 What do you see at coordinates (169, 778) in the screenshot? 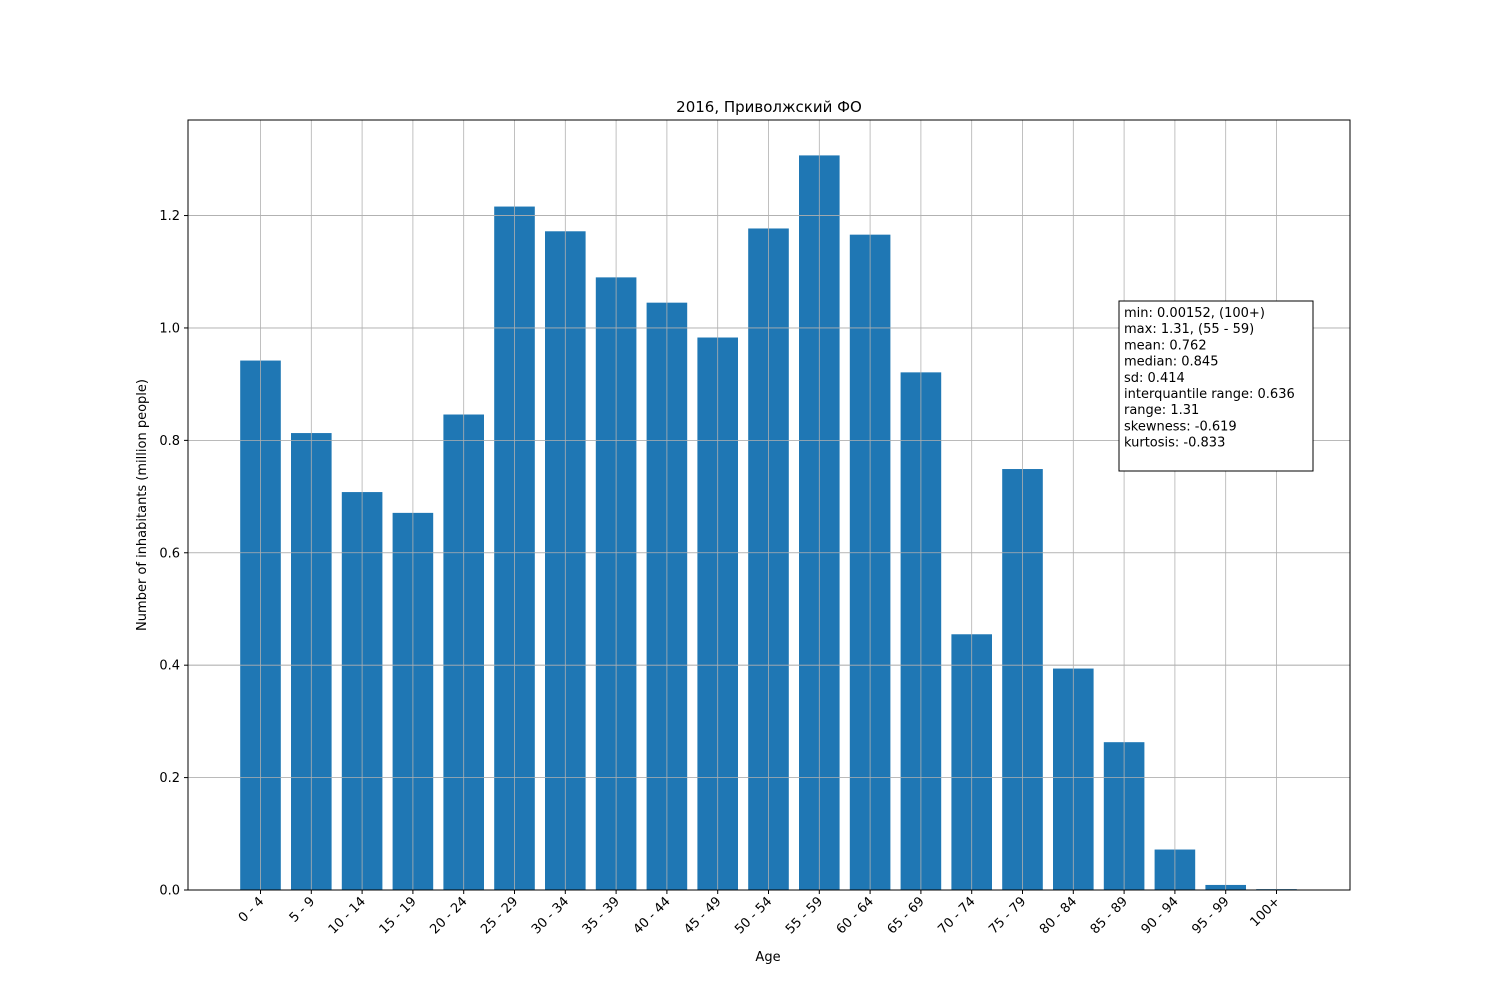
I see `y-tick-label: 0.2` at bounding box center [169, 778].